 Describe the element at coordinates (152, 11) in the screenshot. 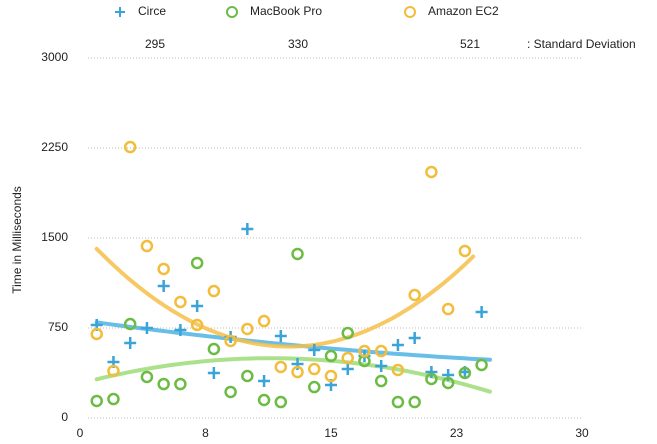

I see `legend-label: Circe` at that location.